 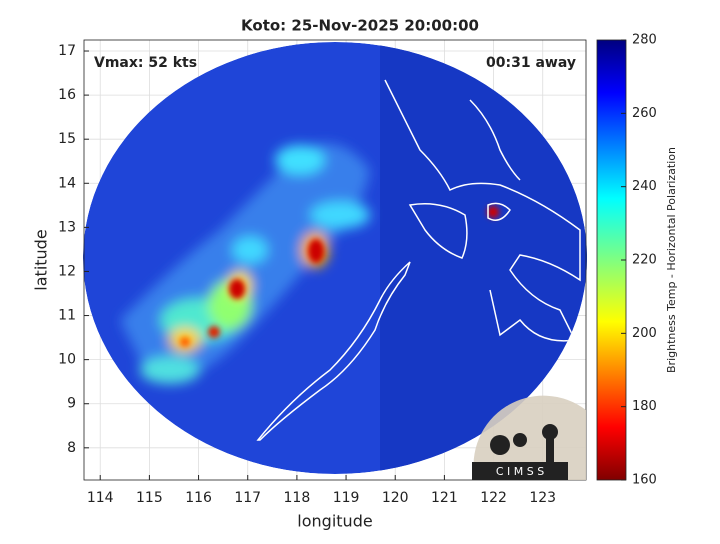 What do you see at coordinates (71, 404) in the screenshot?
I see `y-tick-label: 9` at bounding box center [71, 404].